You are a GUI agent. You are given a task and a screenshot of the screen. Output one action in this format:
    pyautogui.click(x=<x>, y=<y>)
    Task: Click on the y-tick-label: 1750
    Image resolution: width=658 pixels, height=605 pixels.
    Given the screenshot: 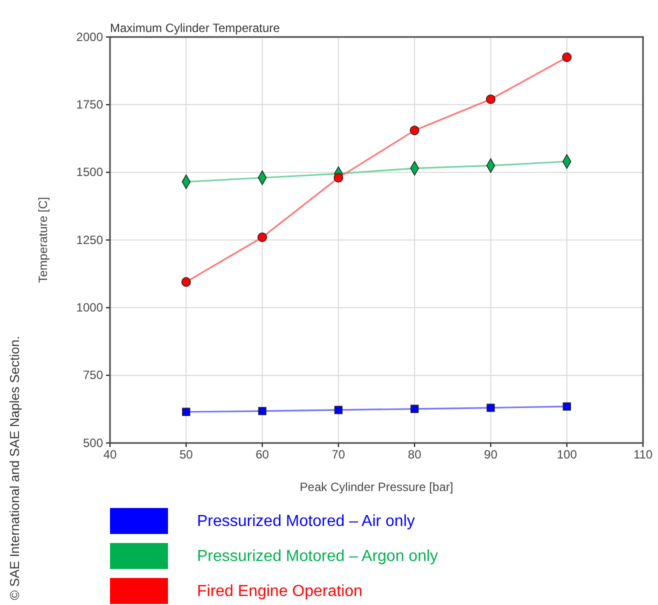 What is the action you would take?
    pyautogui.click(x=90, y=105)
    